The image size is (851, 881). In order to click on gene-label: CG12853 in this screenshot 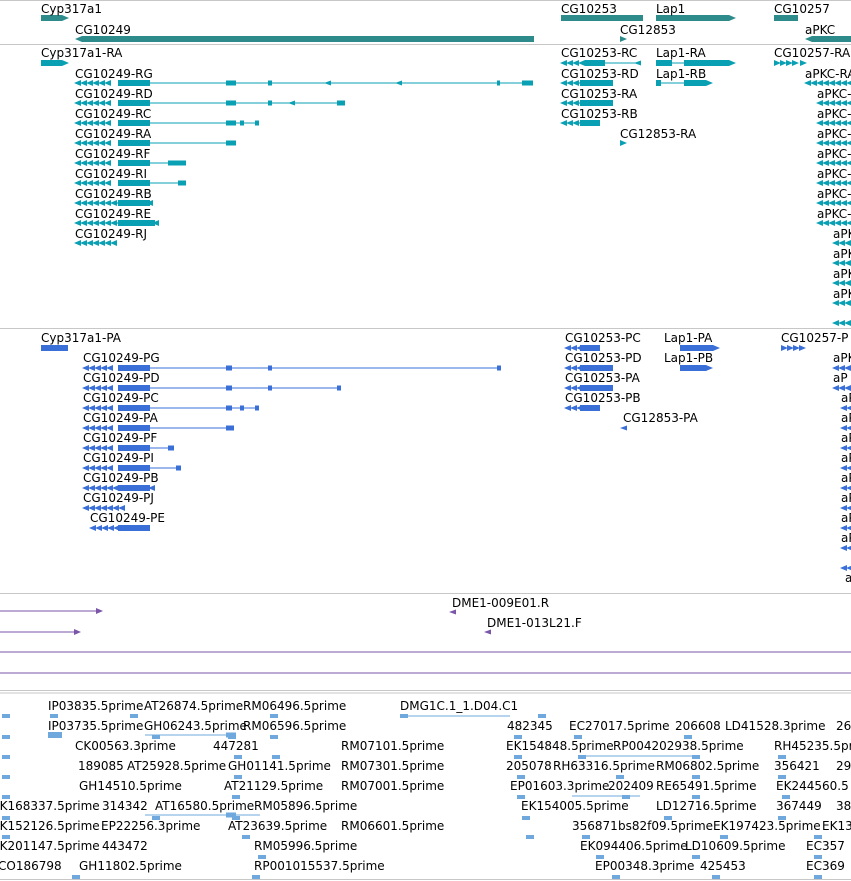, I will do `click(648, 30)`.